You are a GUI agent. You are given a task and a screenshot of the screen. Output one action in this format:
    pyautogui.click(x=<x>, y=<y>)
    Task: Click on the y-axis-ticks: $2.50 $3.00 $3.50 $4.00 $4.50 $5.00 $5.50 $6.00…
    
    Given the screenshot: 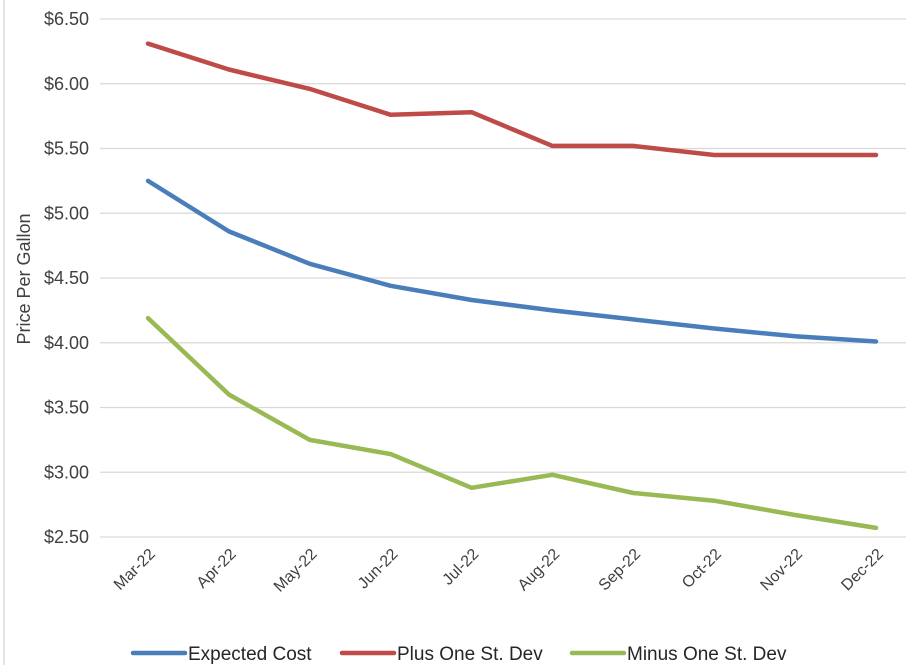 What is the action you would take?
    pyautogui.click(x=66, y=278)
    